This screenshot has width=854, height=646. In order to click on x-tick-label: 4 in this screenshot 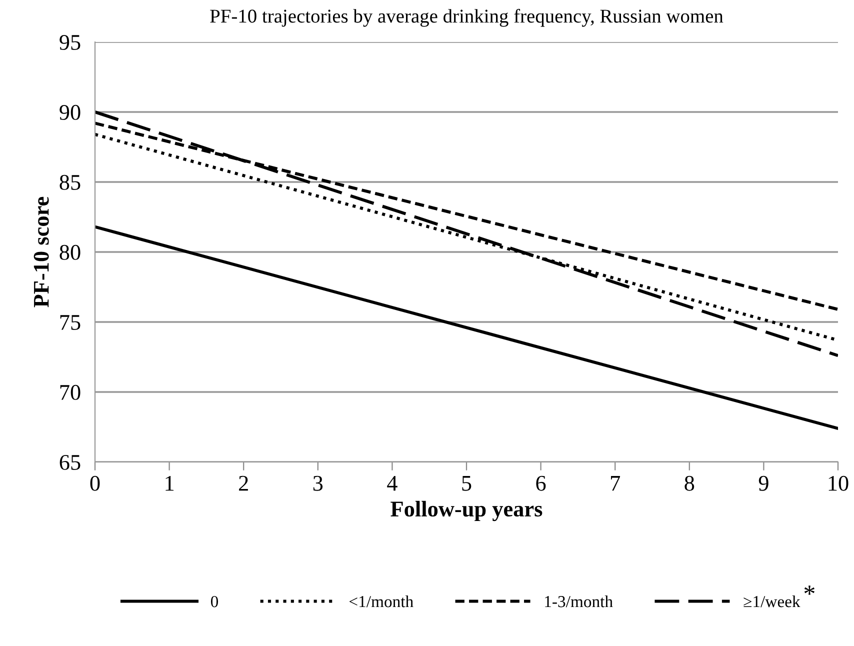, I will do `click(392, 483)`.